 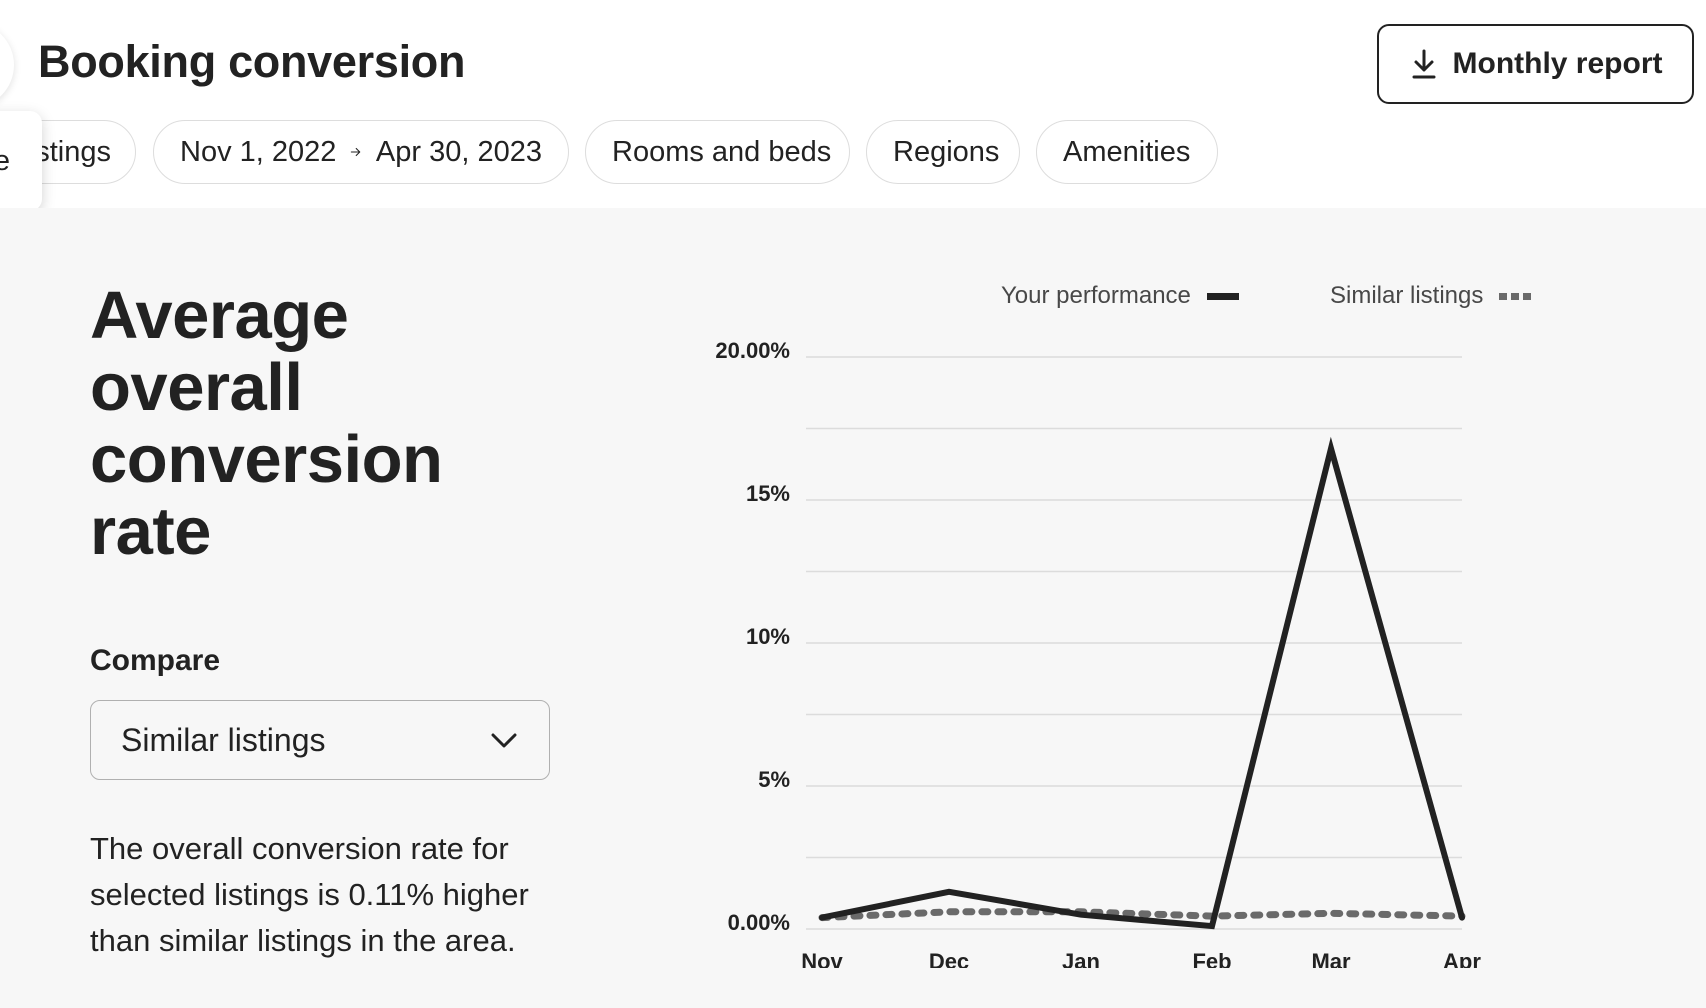 What do you see at coordinates (946, 151) in the screenshot?
I see `regions-filter-label: Regions` at bounding box center [946, 151].